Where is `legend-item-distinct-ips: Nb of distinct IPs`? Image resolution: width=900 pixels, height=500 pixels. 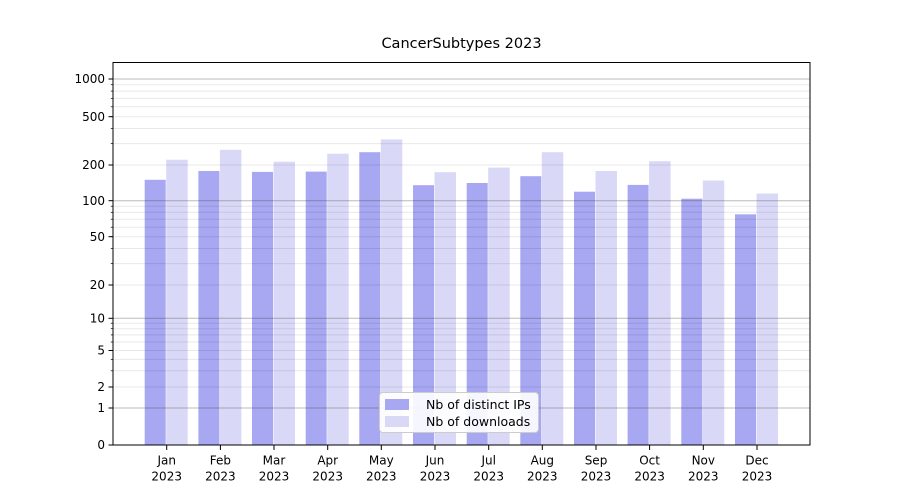 legend-item-distinct-ips: Nb of distinct IPs is located at coordinates (459, 404).